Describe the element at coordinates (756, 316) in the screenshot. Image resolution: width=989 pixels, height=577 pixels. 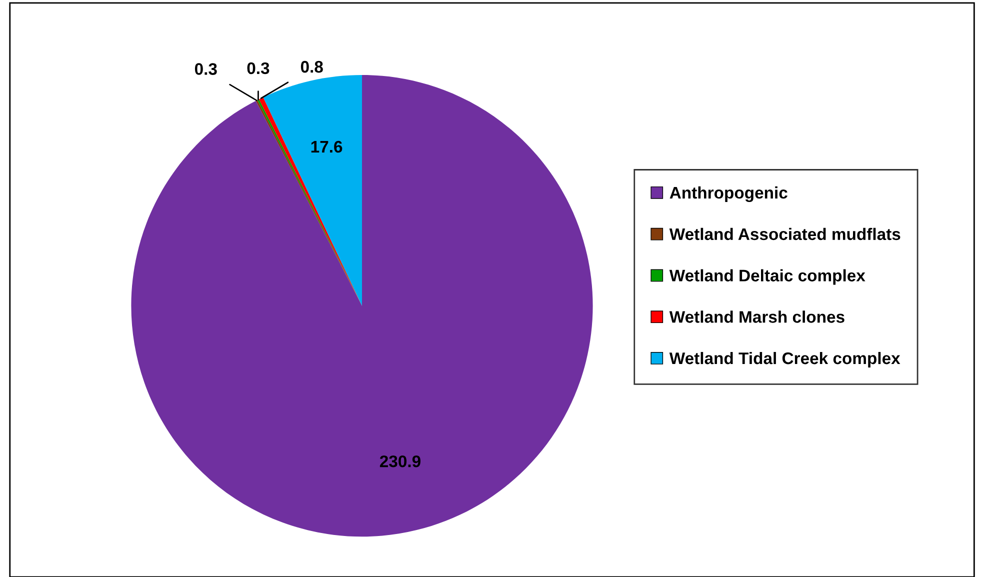
I see `legend-label: Wetland Marsh clones` at that location.